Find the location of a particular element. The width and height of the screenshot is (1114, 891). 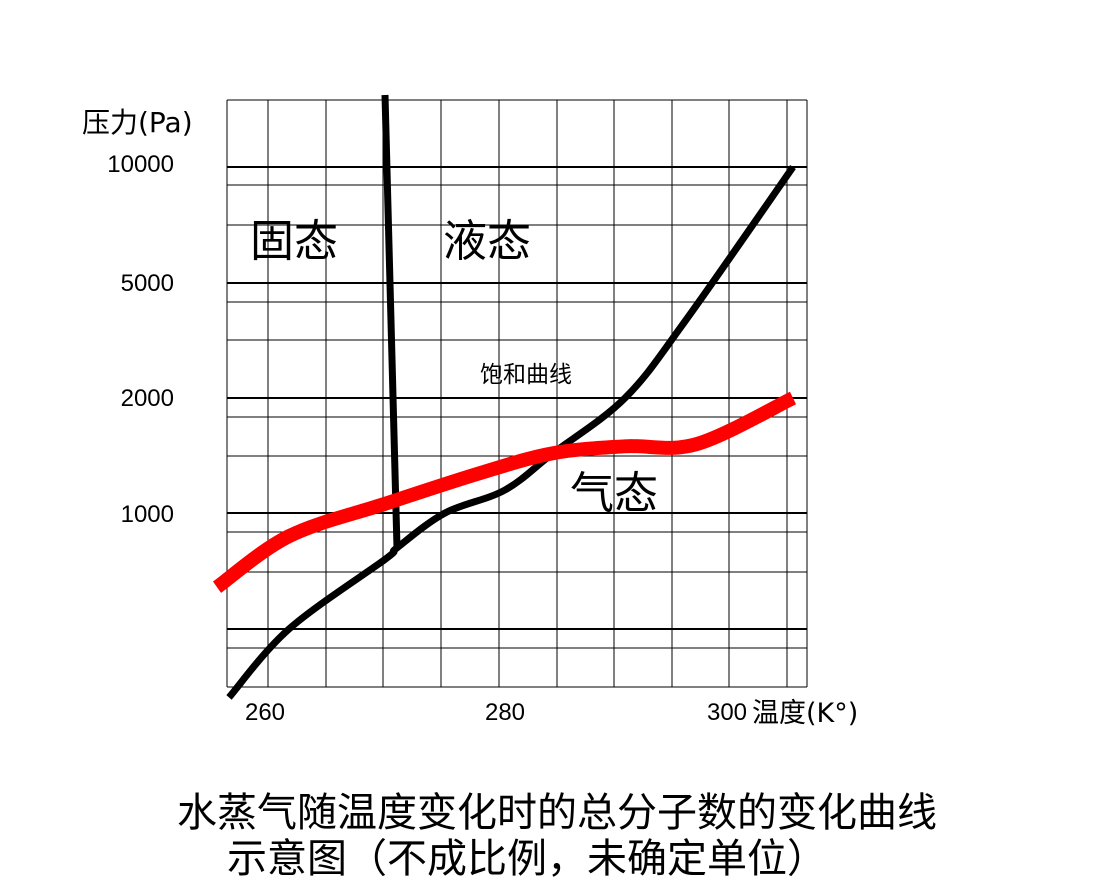

y-tick-label: 2000 is located at coordinates (147, 398).